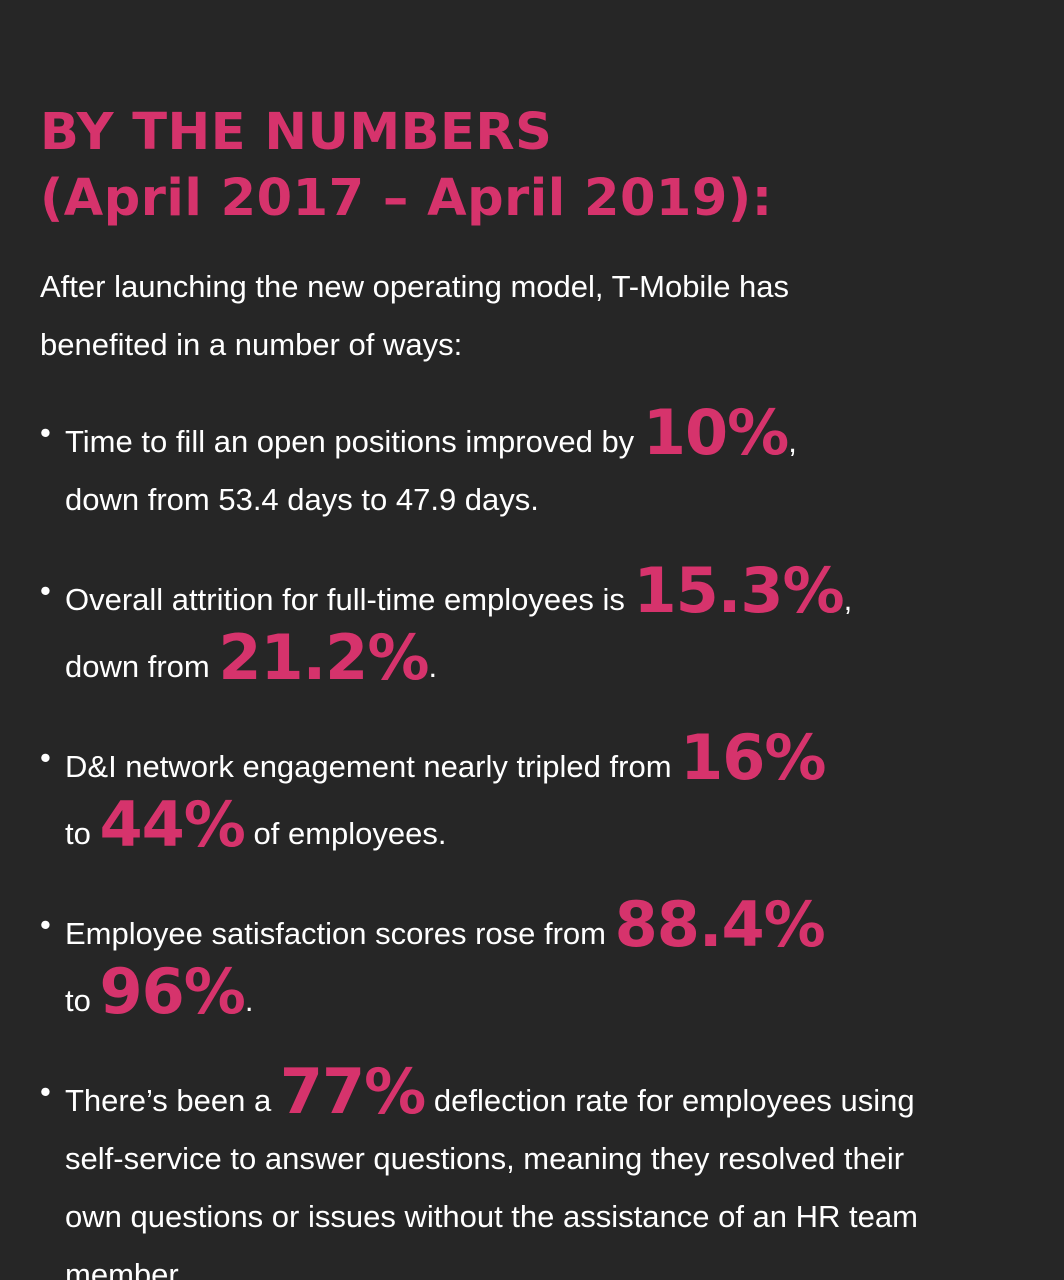  I want to click on title-line-2: (April 2017 – April 2019):, so click(406, 198).